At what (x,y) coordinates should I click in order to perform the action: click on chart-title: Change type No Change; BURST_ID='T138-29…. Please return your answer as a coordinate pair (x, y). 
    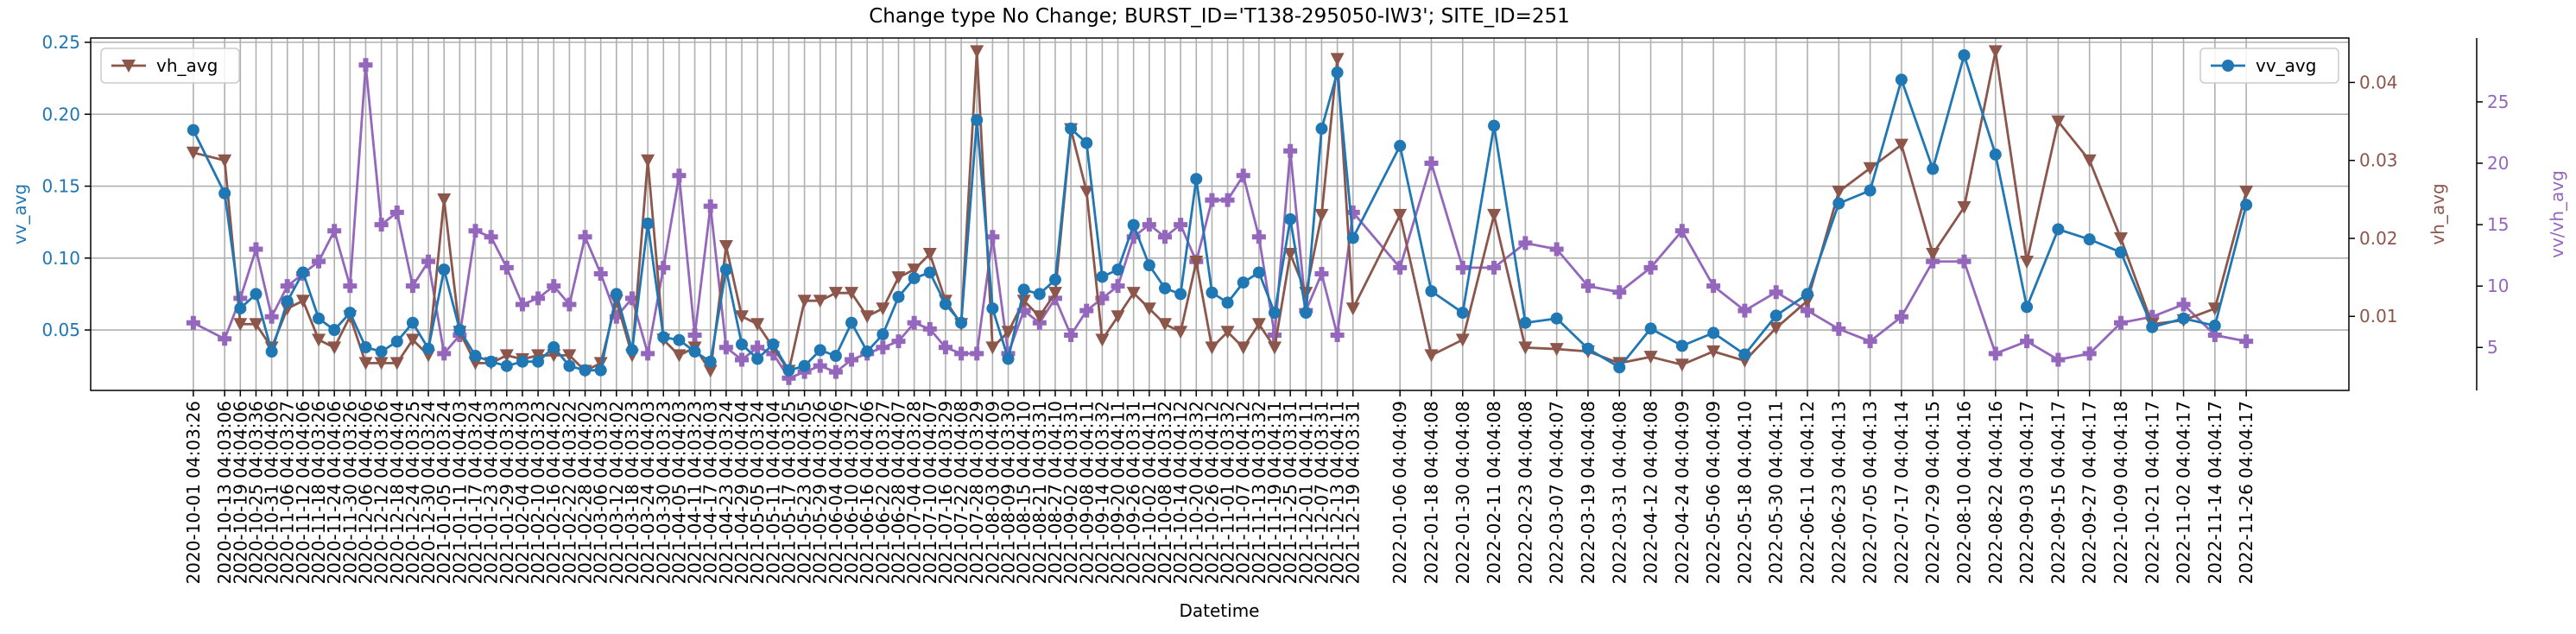
    Looking at the image, I should click on (1219, 16).